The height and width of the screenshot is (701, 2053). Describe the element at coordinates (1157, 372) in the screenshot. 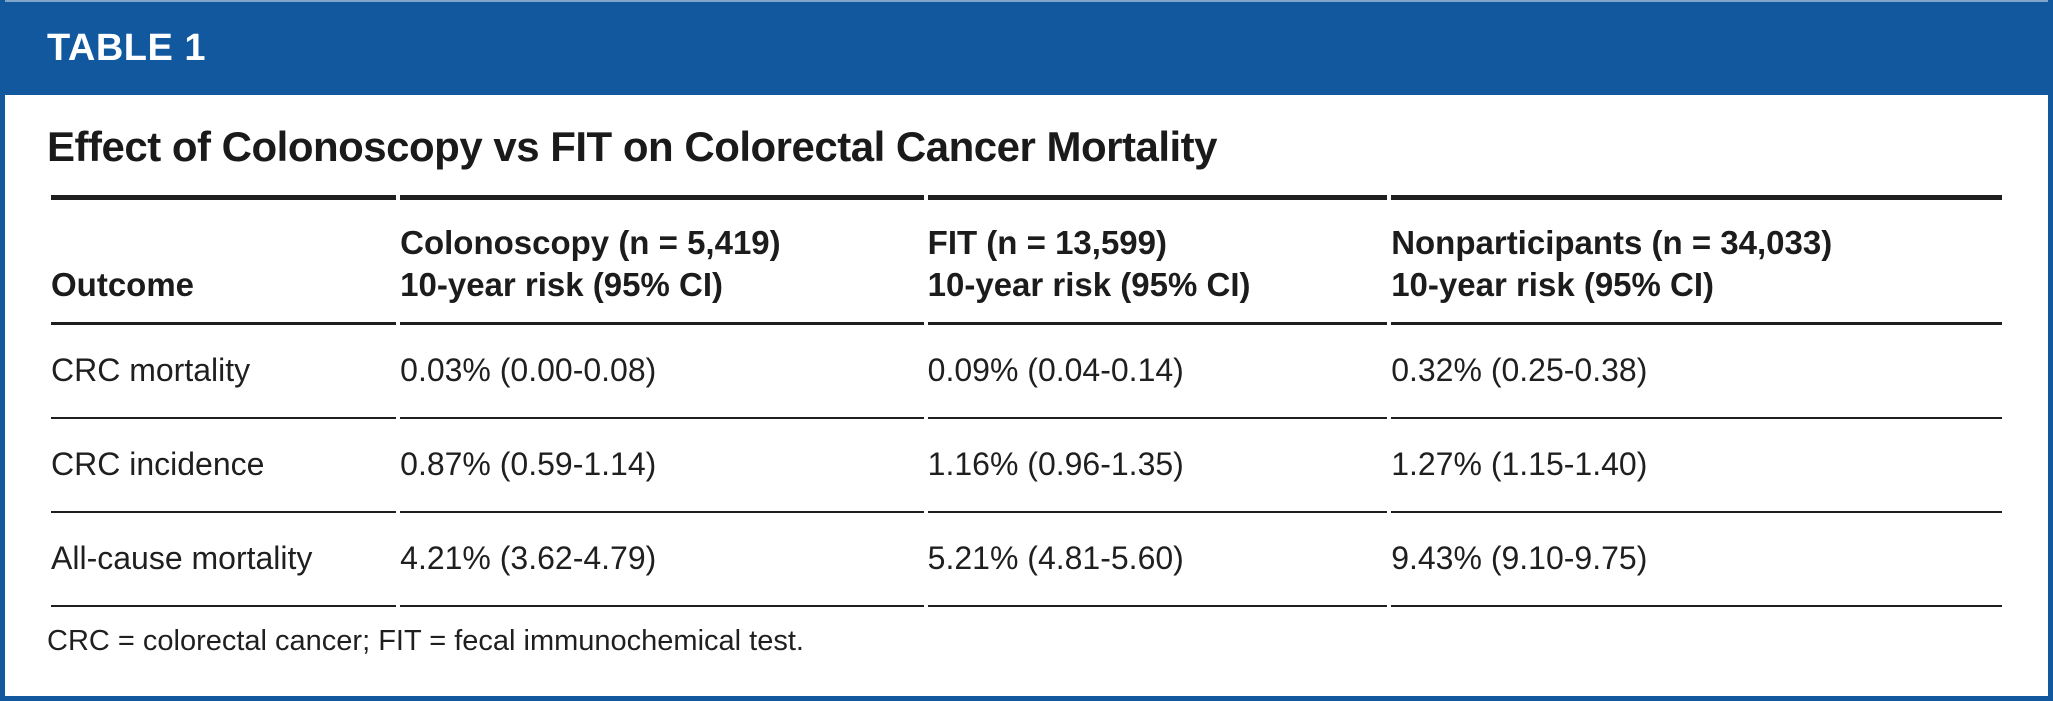

I see `cell-fit-risk: 0.09% (0.04-0.14)` at that location.